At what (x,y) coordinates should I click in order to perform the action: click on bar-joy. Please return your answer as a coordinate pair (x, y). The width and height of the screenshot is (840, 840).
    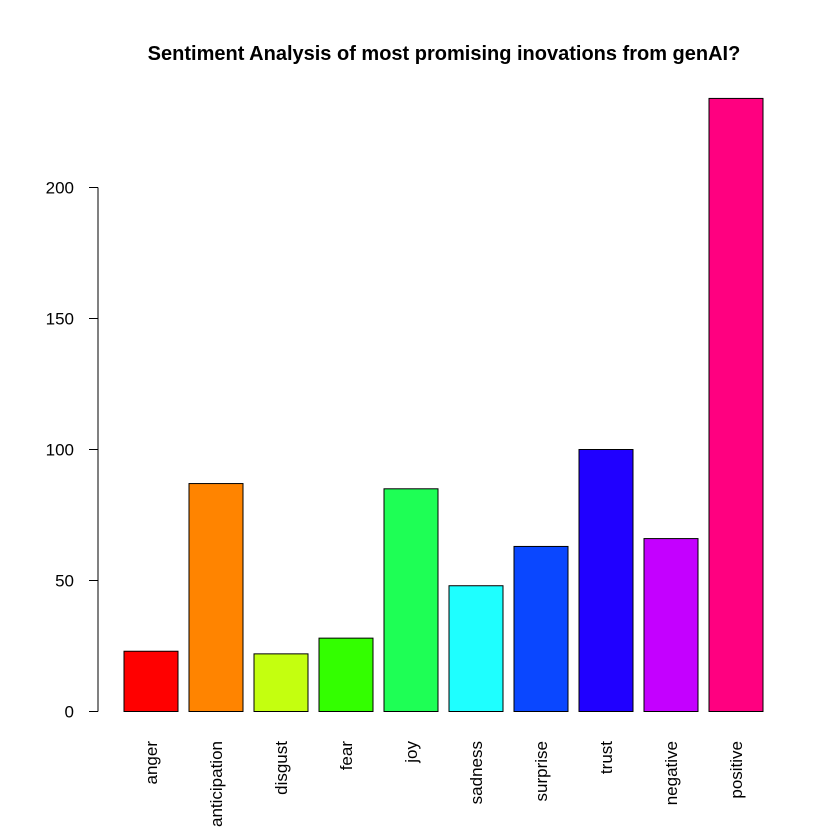
    Looking at the image, I should click on (411, 600).